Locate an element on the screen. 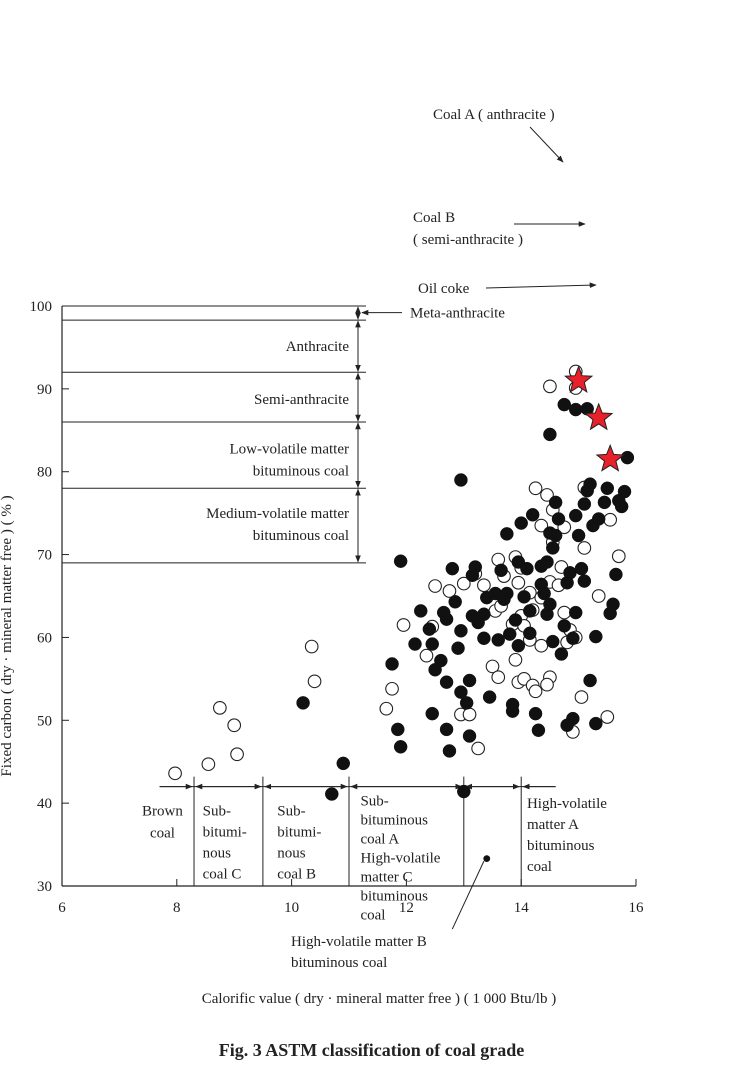  class-label-brown-coal: Brown is located at coordinates (162, 812).